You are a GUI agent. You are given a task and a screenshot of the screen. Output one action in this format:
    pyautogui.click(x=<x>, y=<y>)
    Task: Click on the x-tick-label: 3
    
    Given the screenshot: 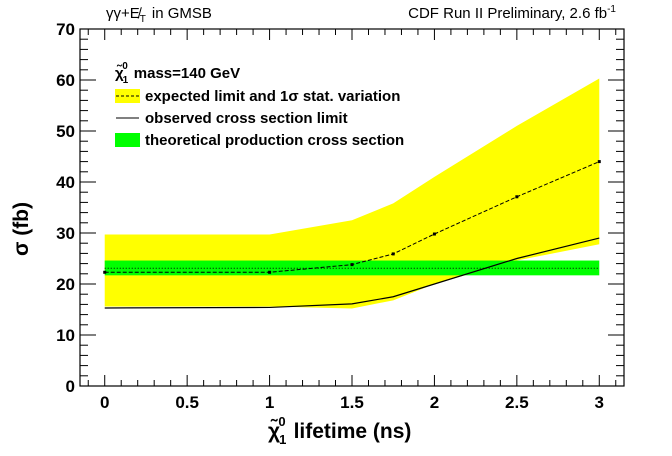 What is the action you would take?
    pyautogui.click(x=599, y=402)
    